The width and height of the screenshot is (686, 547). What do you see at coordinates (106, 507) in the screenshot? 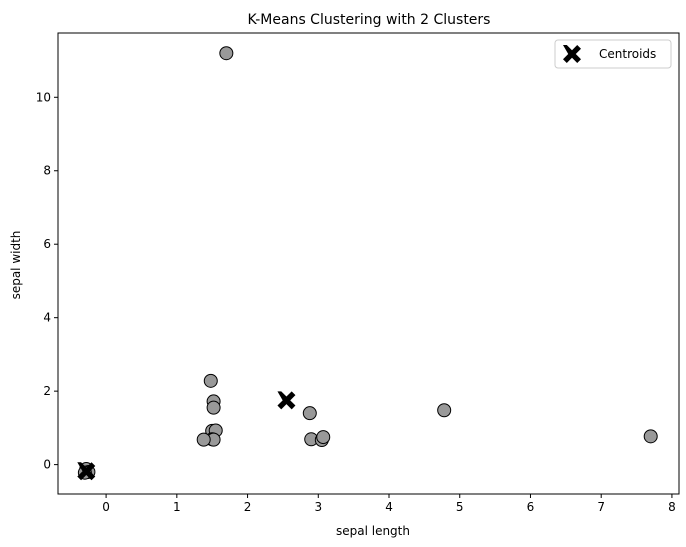
I see `x-tick-label: 0` at bounding box center [106, 507].